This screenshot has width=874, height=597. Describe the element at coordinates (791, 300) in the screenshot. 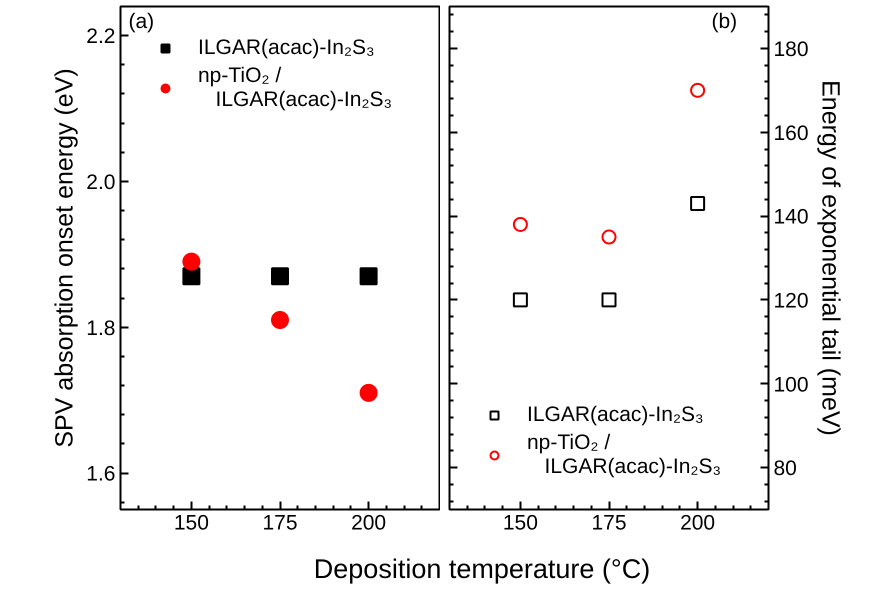

I see `y-tick-label: 120` at that location.